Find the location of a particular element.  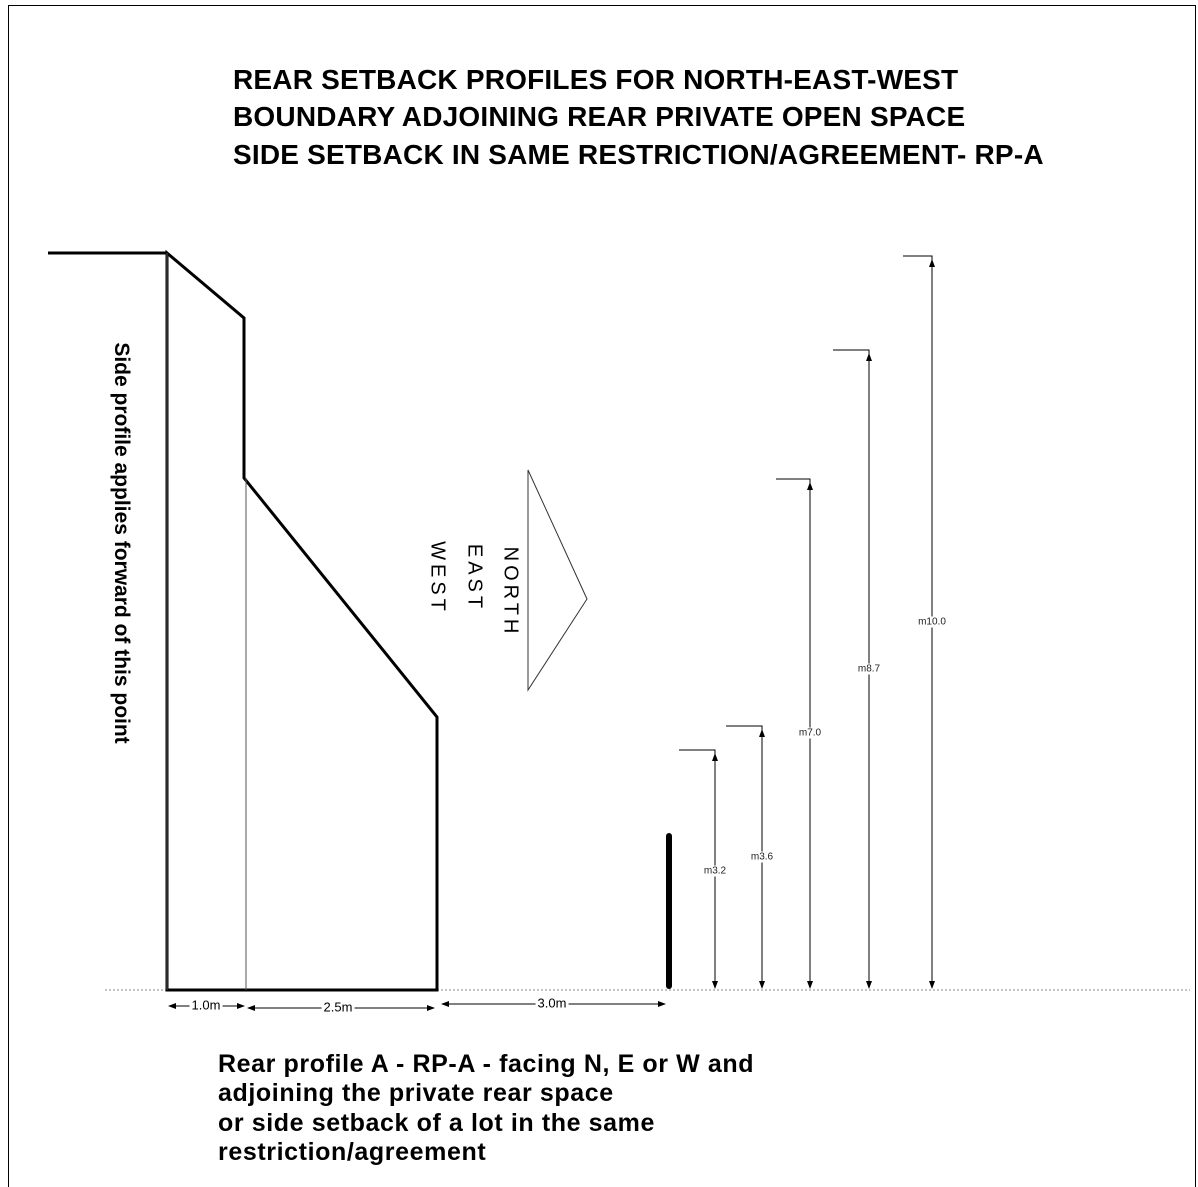

direction-arrow is located at coordinates (557, 580).